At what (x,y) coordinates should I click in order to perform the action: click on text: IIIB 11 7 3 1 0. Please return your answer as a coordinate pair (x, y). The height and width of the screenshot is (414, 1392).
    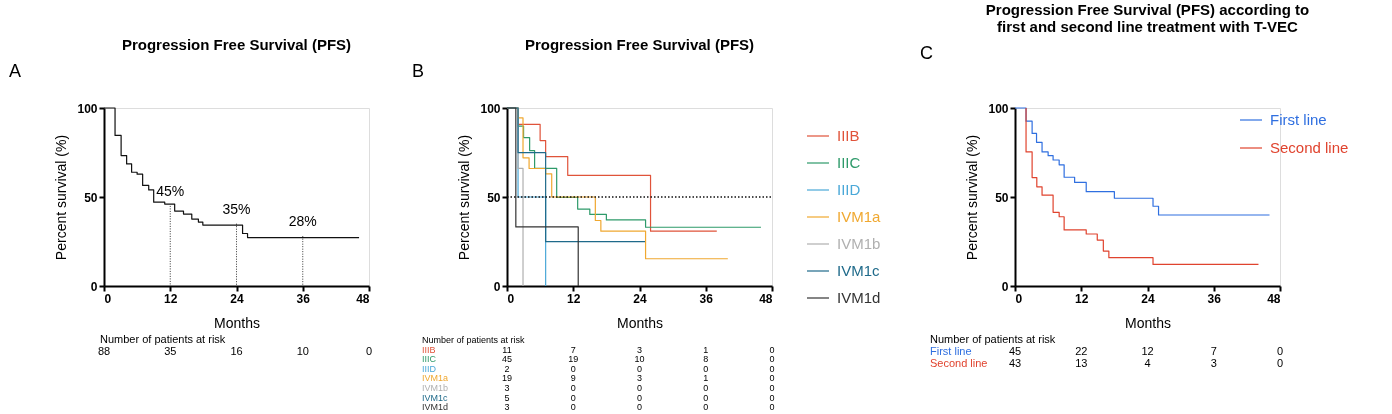
    Looking at the image, I should click on (598, 349).